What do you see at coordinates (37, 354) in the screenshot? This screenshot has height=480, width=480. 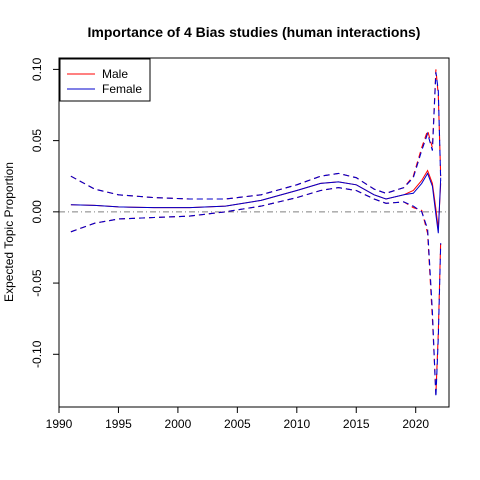 I see `y-tick-label: -0.10` at bounding box center [37, 354].